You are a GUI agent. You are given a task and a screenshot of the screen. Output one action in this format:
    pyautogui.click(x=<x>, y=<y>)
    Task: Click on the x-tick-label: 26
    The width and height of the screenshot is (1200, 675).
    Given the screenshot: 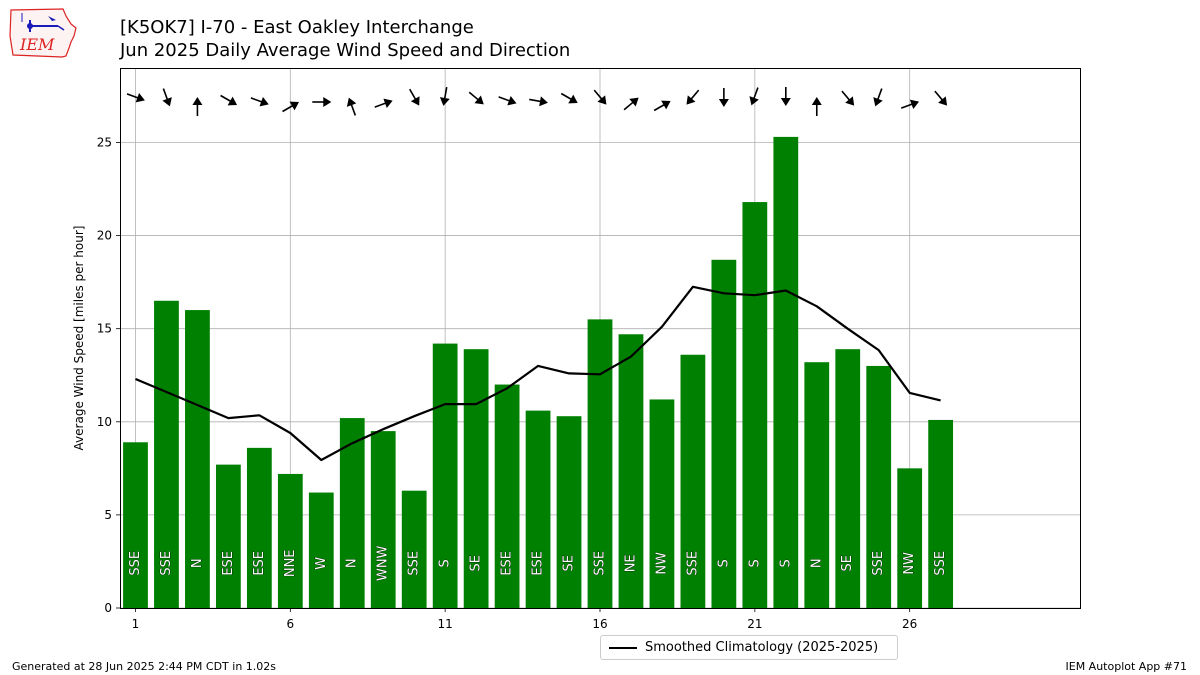 What is the action you would take?
    pyautogui.click(x=909, y=624)
    